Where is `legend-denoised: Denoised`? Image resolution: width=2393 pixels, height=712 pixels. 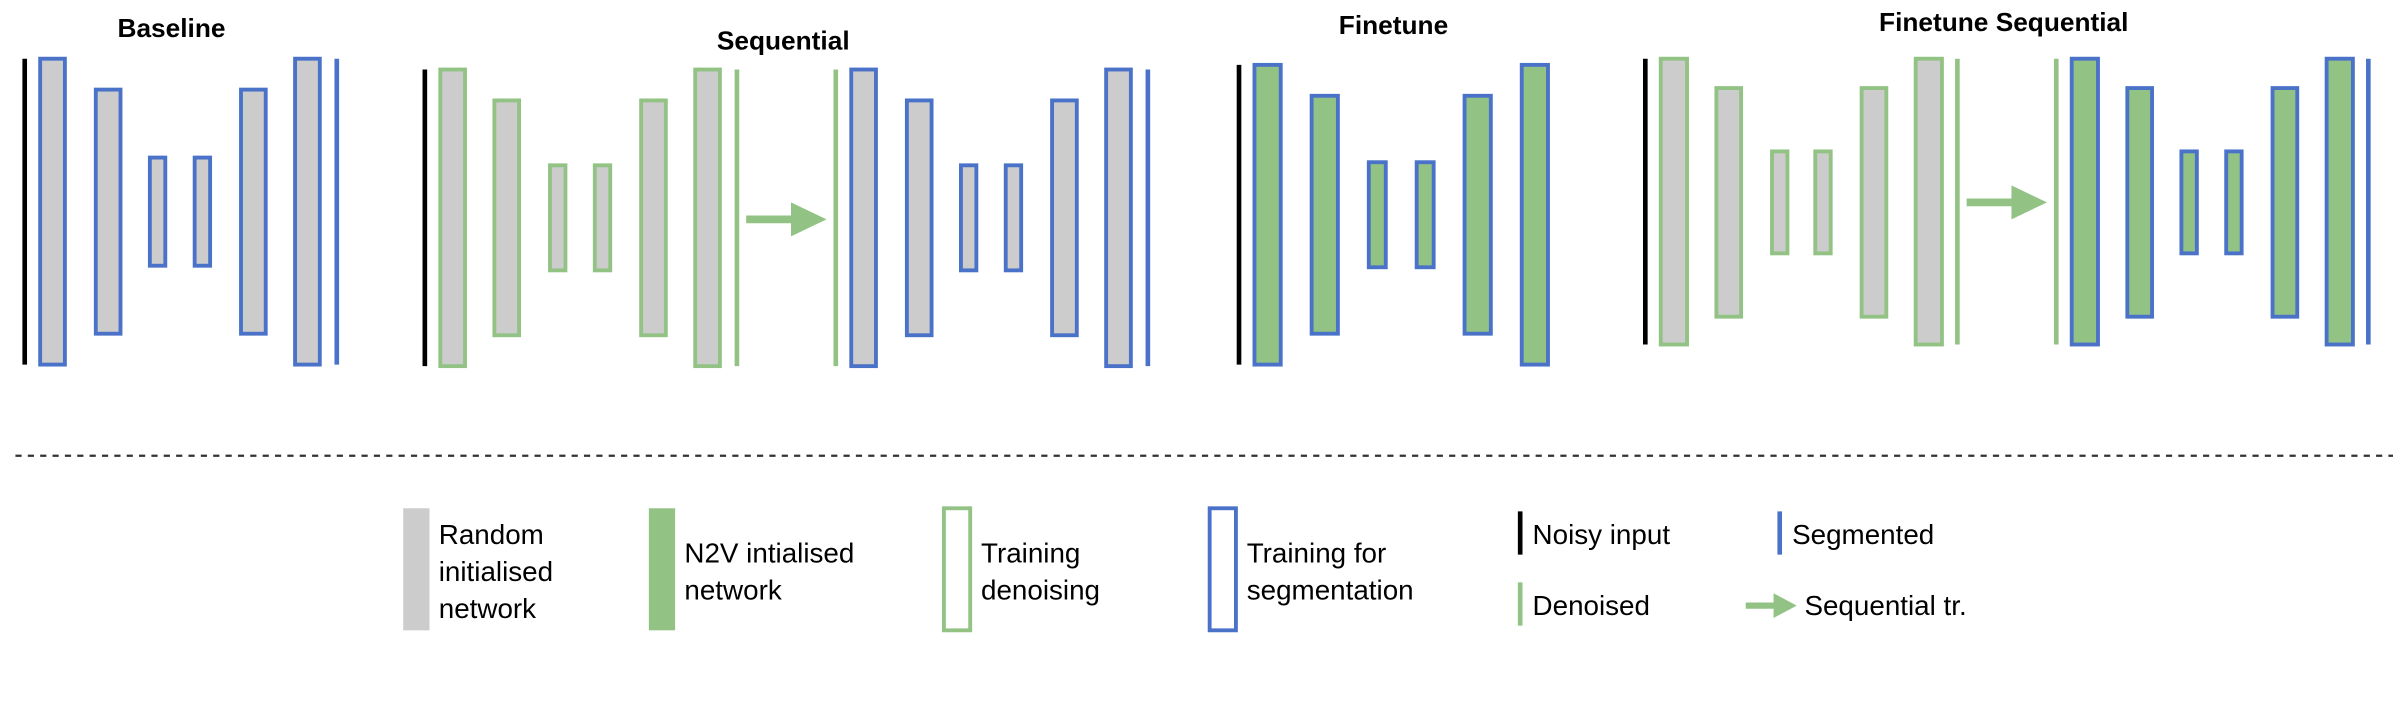 legend-denoised: Denoised is located at coordinates (1583, 604).